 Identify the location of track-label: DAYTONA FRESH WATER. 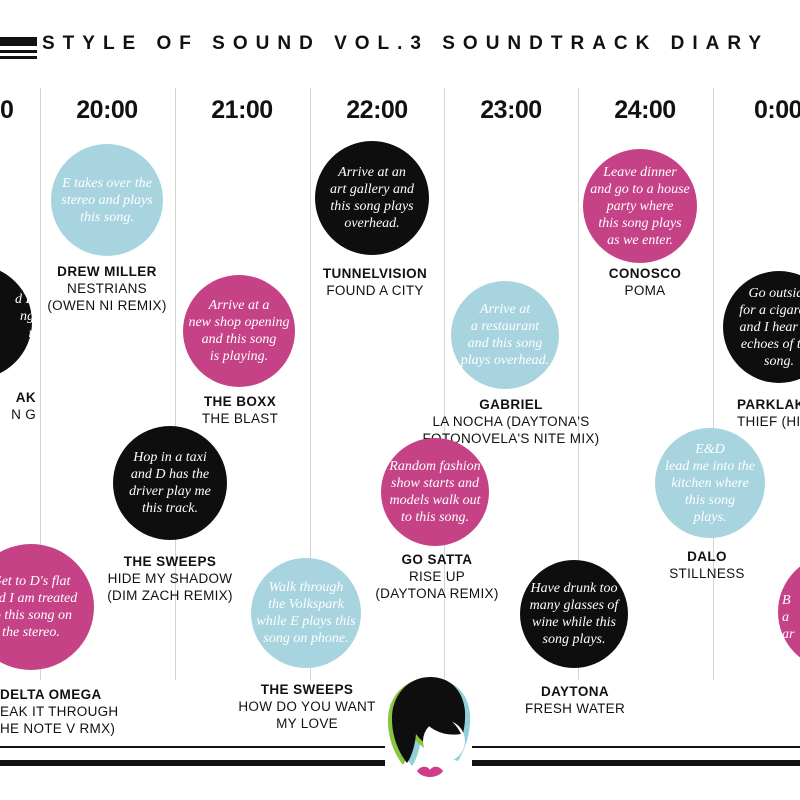
(575, 700).